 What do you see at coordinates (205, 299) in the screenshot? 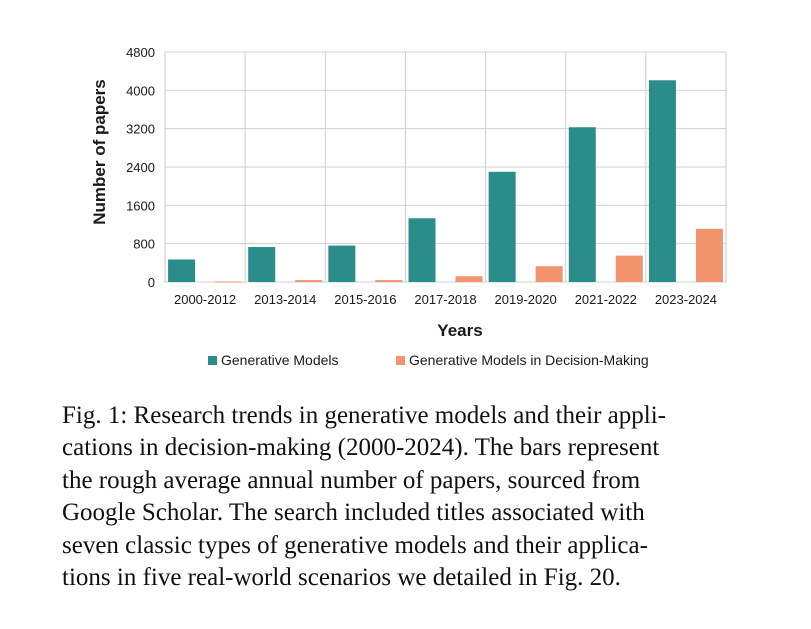
I see `x-tick-label: 2000-2012` at bounding box center [205, 299].